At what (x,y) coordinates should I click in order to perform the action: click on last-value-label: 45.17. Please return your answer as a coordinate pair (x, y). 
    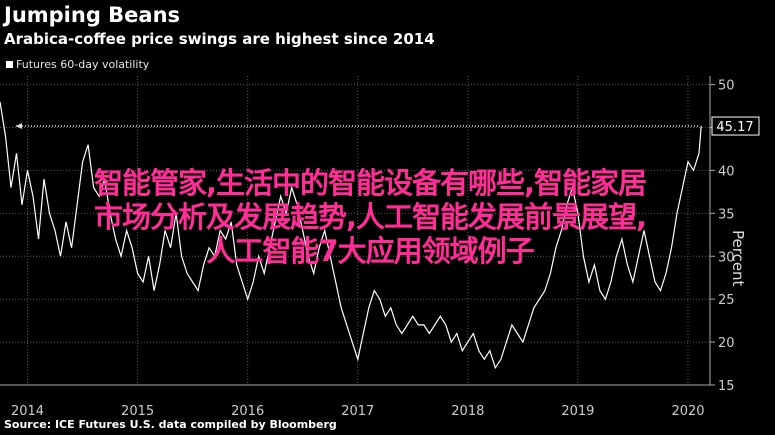
    Looking at the image, I should click on (734, 127).